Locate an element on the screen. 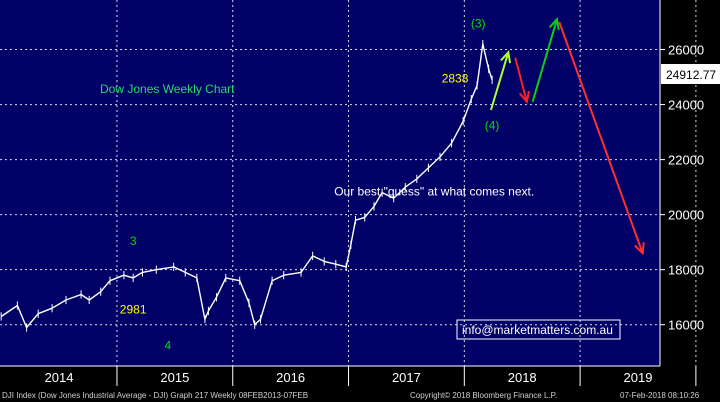 The width and height of the screenshot is (720, 402). contact-email: info@marketmatters.com.au is located at coordinates (537, 330).